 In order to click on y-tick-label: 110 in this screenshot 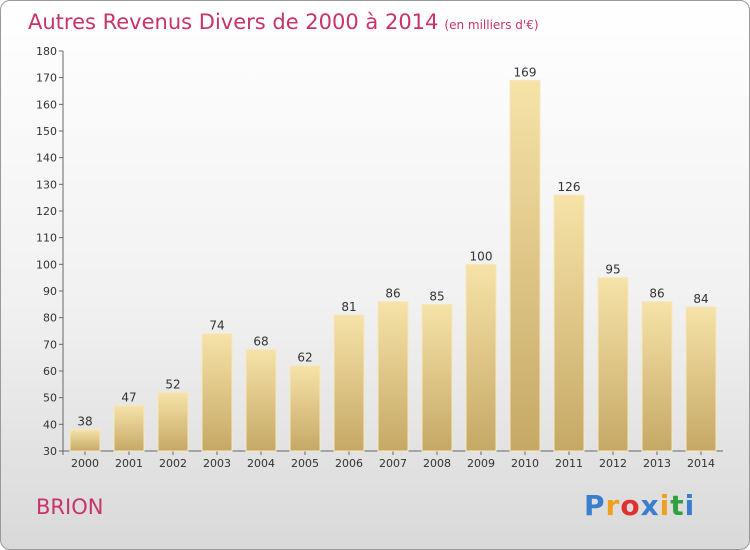, I will do `click(46, 238)`.